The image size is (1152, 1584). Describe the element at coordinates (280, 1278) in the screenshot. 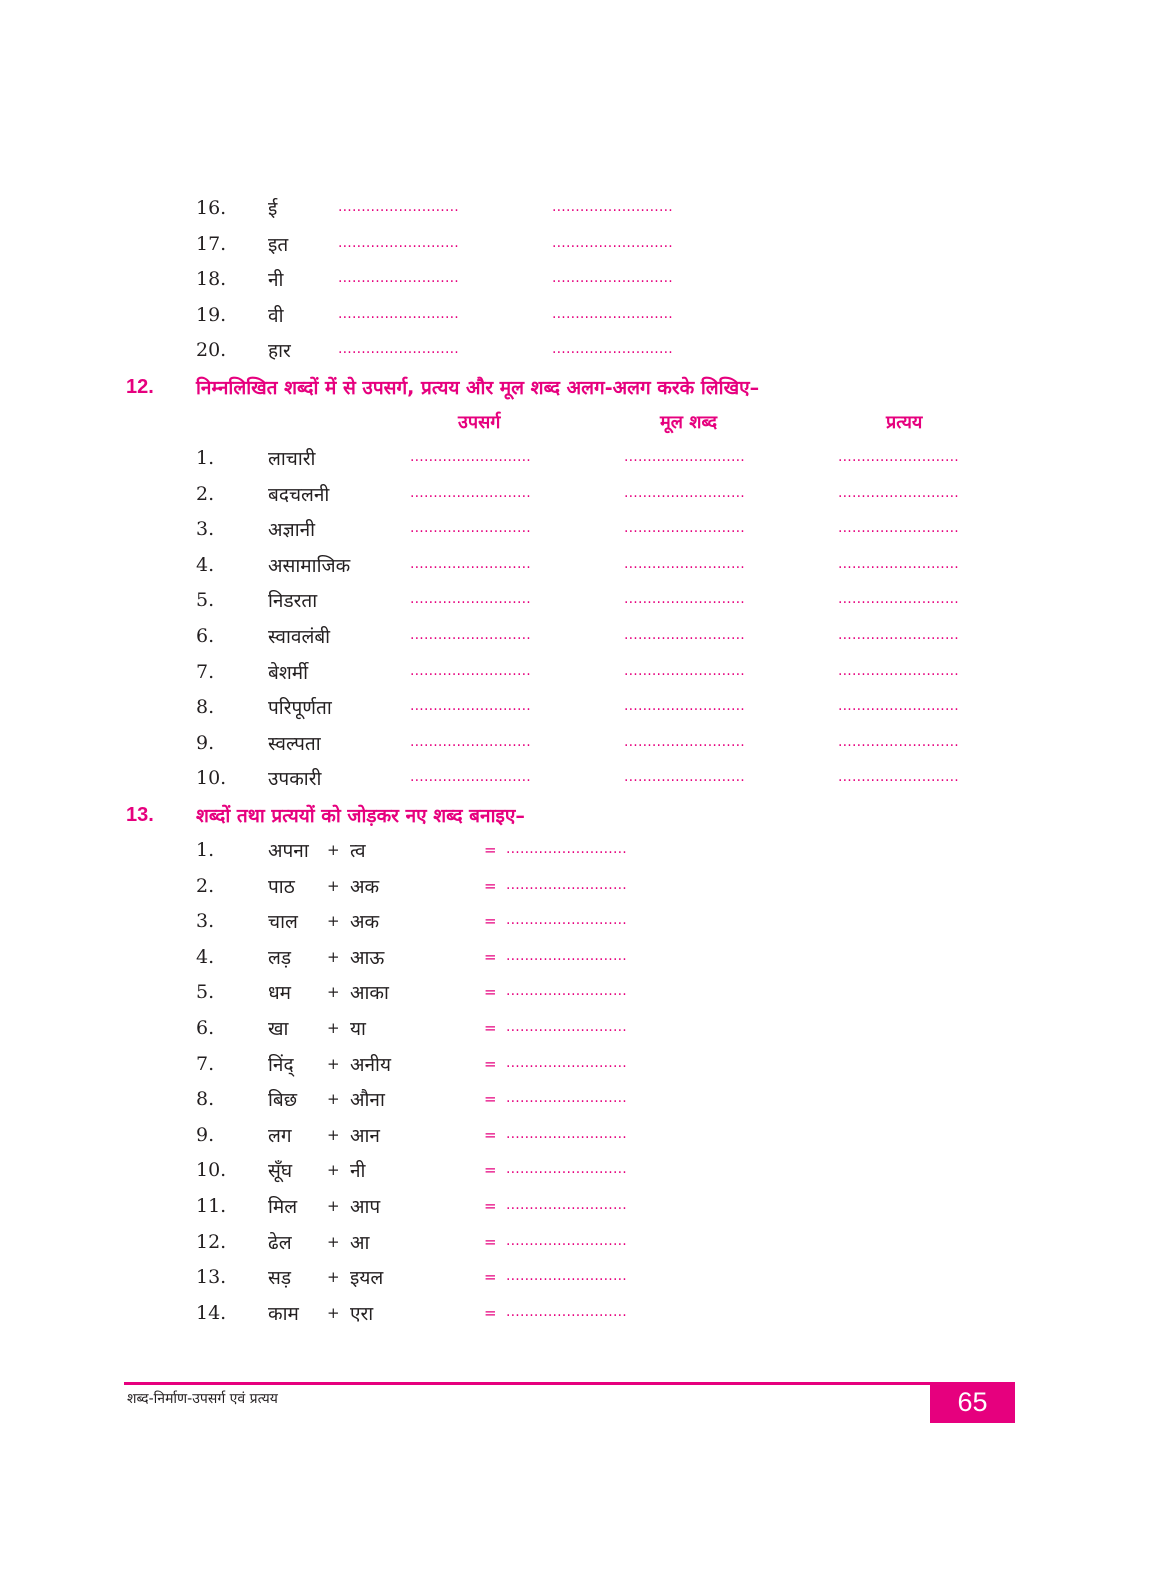

I see `base-word: सड़` at that location.